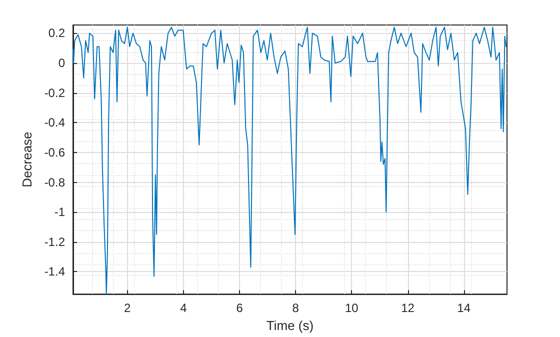 This screenshot has width=560, height=337. I want to click on x-tick-label: 6, so click(240, 308).